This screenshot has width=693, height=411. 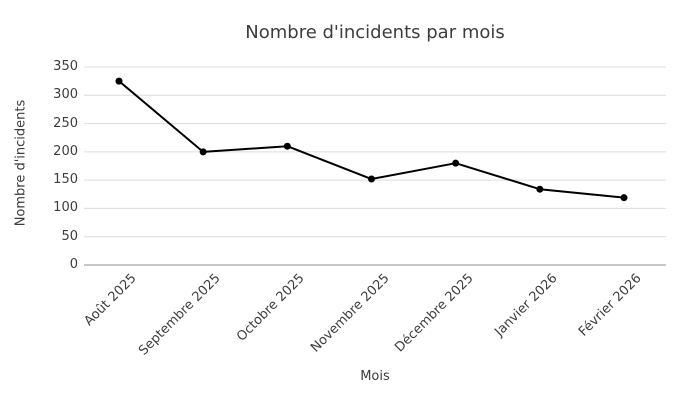 I want to click on chart-title: Nombre d'incidents par mois, so click(x=375, y=32).